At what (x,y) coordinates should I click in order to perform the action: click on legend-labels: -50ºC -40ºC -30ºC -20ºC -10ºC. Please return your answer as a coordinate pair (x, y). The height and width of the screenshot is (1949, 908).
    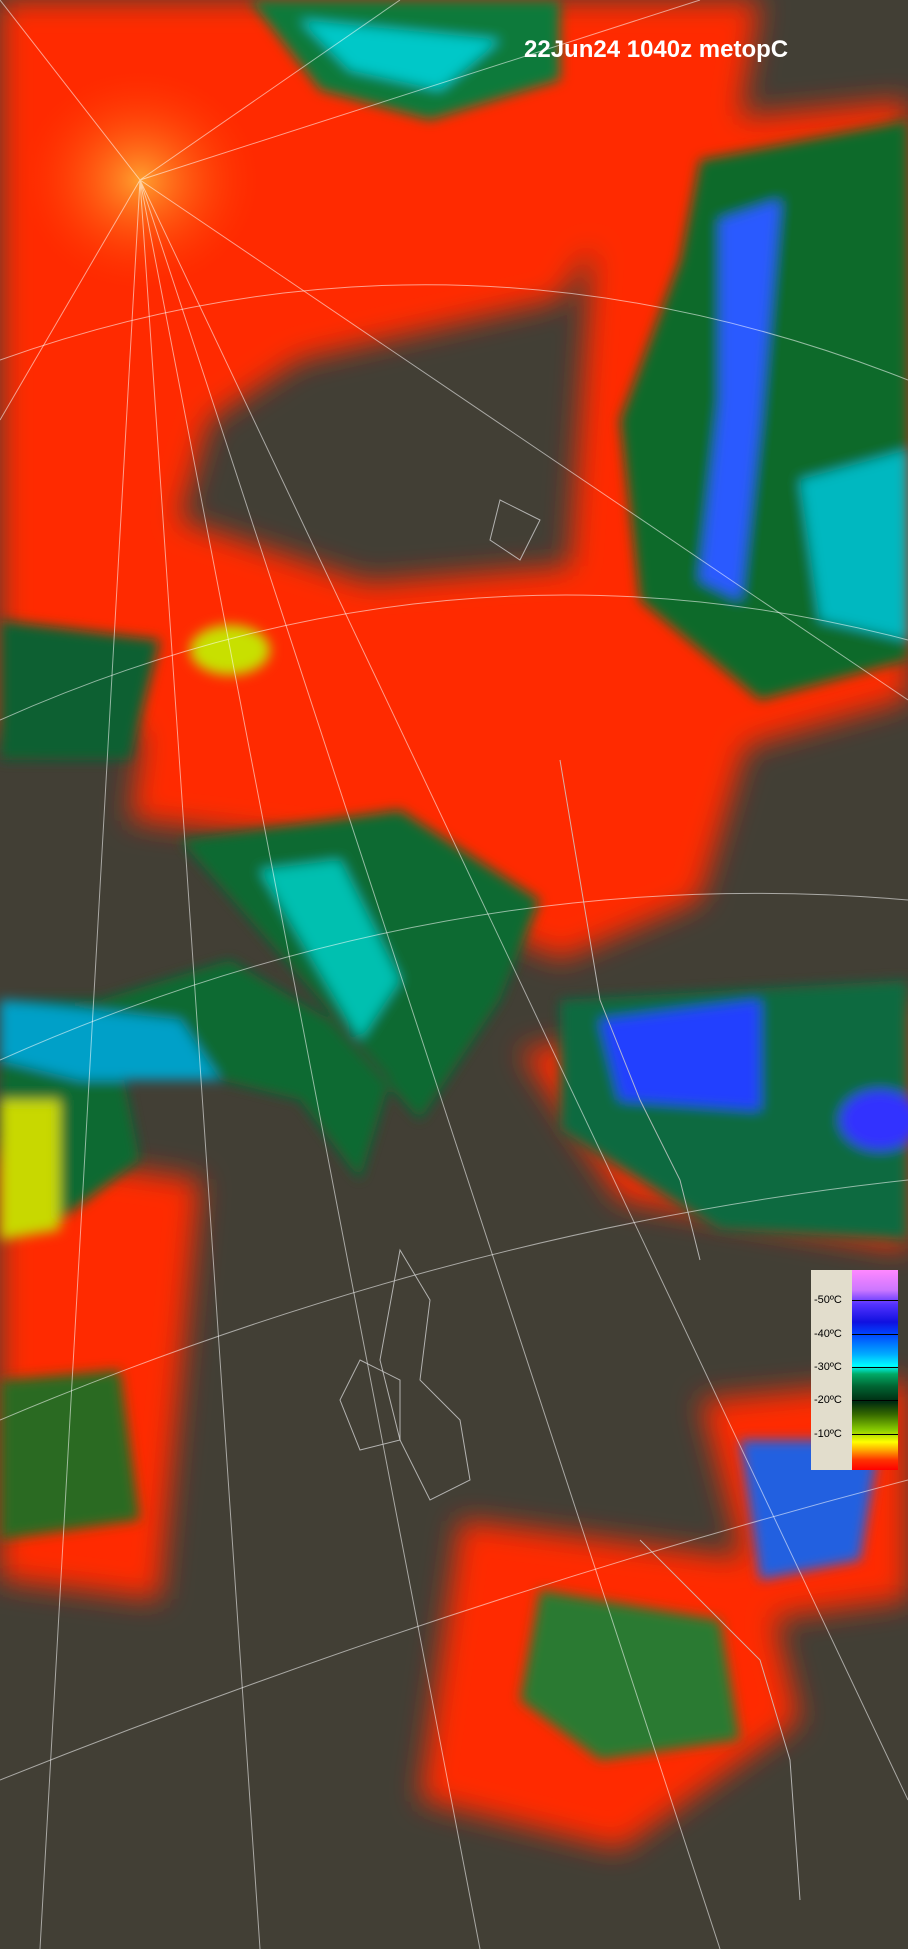
    Looking at the image, I should click on (831, 1370).